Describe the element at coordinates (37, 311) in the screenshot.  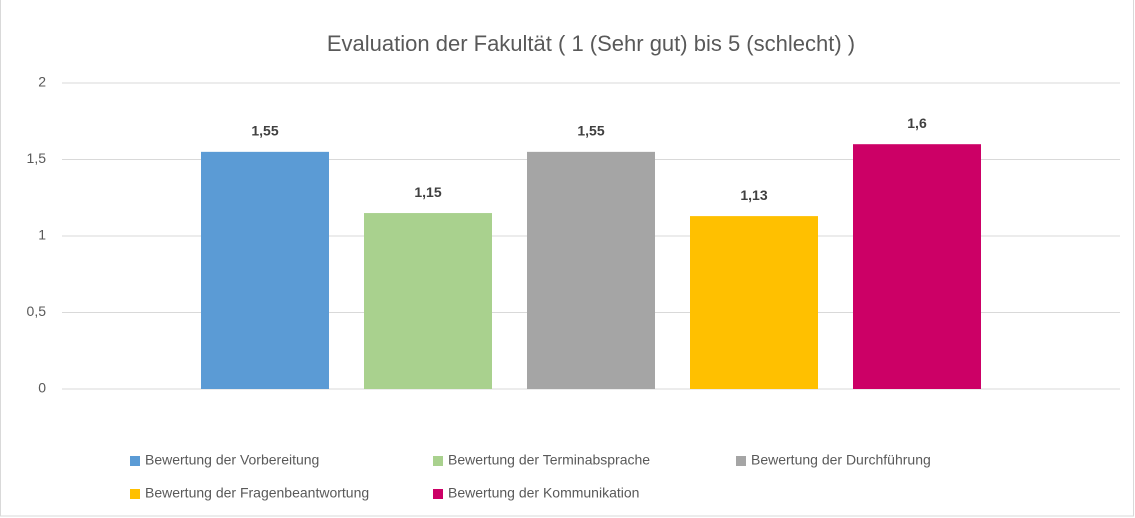
I see `y-tick-label: 0,5` at that location.